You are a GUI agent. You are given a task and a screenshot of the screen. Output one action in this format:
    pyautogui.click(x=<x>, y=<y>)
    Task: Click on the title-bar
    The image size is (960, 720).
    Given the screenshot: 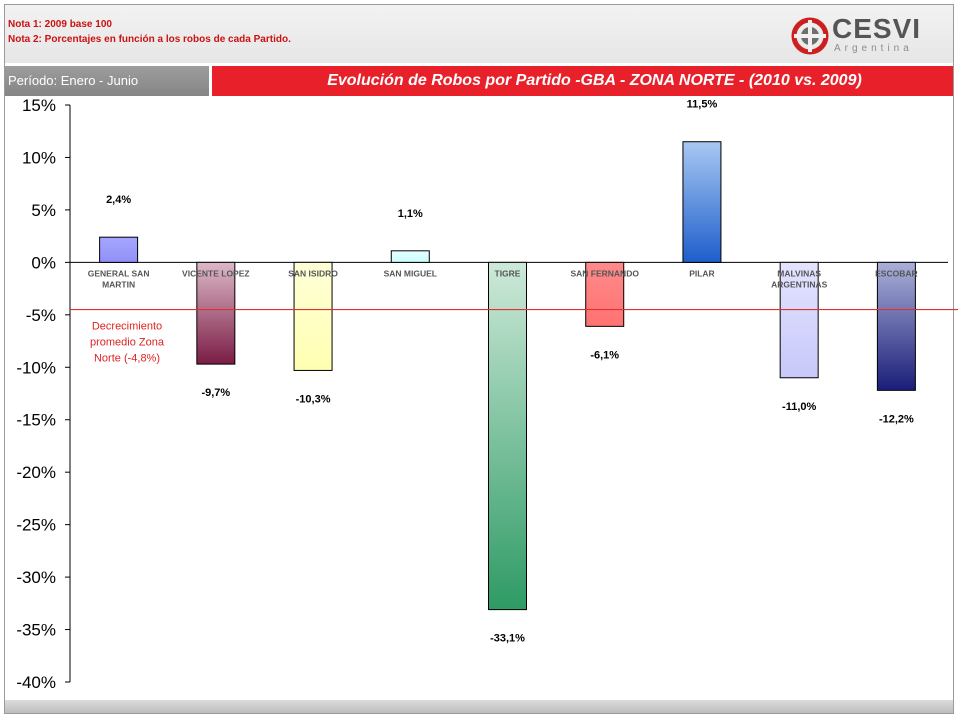 What is the action you would take?
    pyautogui.click(x=582, y=81)
    